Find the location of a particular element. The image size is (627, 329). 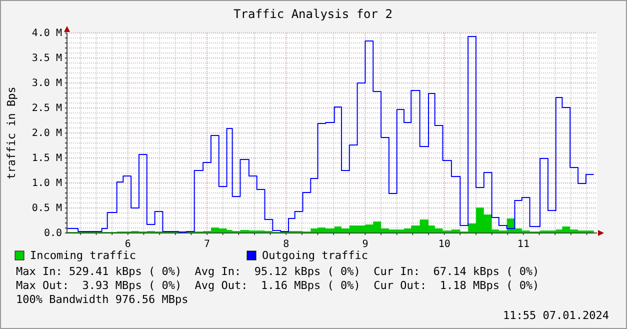

y-tick-label: 0.0 is located at coordinates (53, 234).